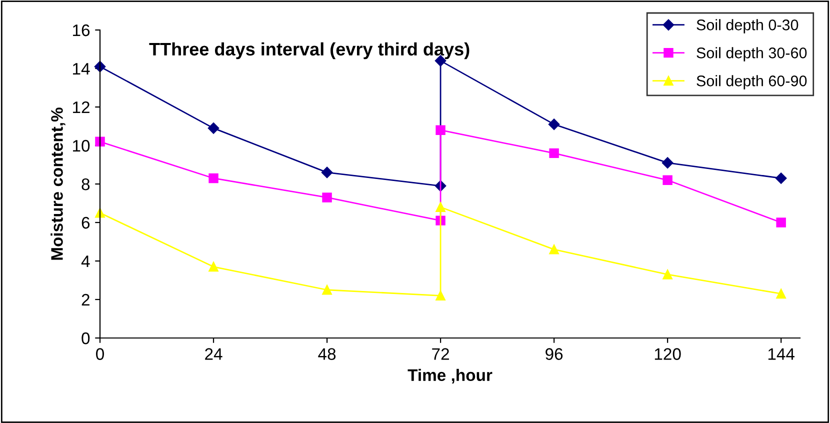  What do you see at coordinates (440, 354) in the screenshot?
I see `x-tick-label: 72` at bounding box center [440, 354].